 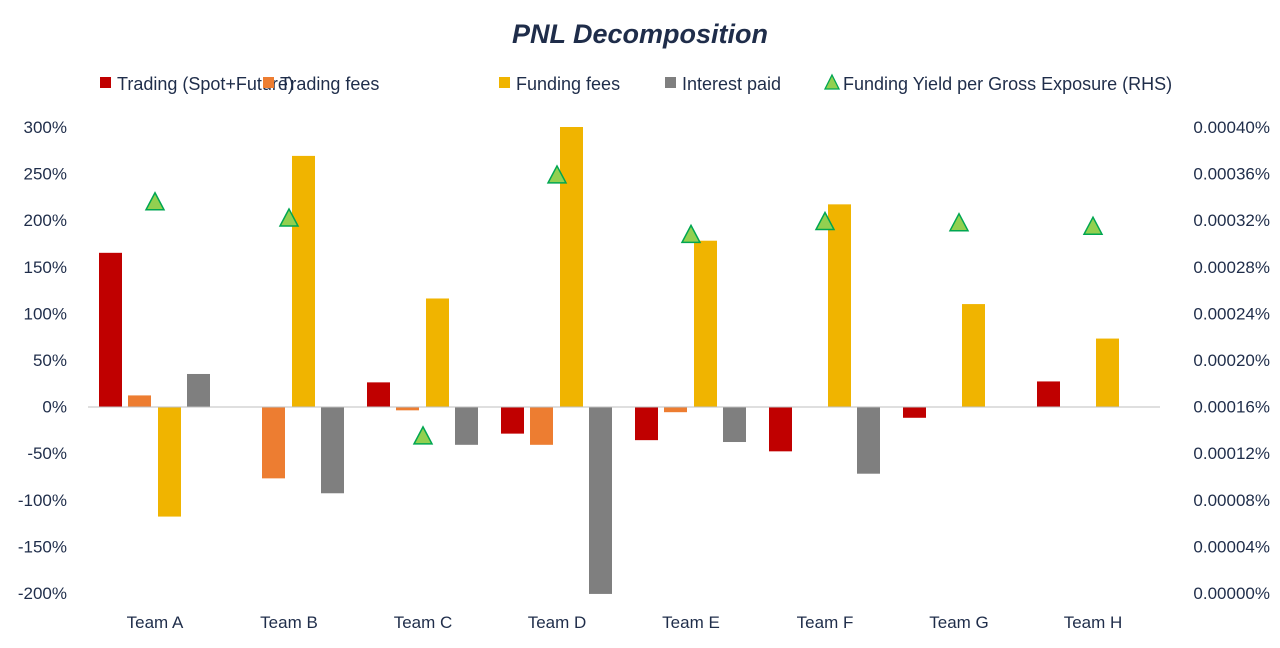 What do you see at coordinates (45, 127) in the screenshot?
I see `y-tick-label: 300%` at bounding box center [45, 127].